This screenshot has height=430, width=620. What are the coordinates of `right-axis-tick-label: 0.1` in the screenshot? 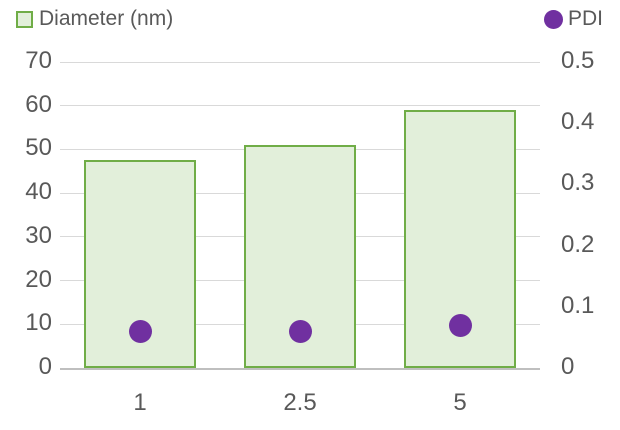 It's located at (578, 305).